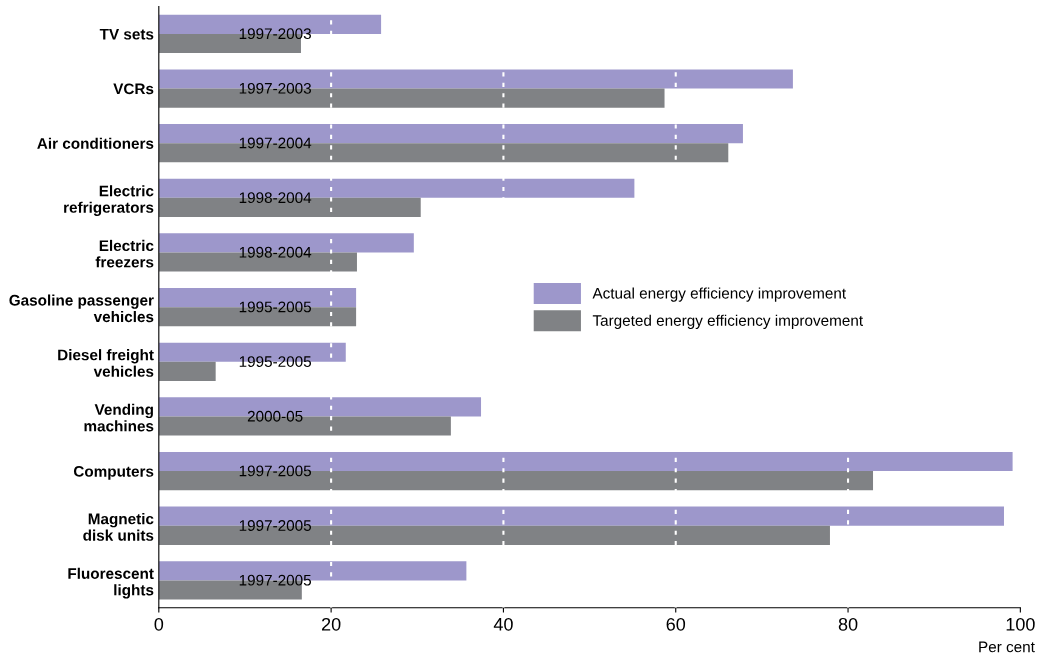 The height and width of the screenshot is (657, 1038). What do you see at coordinates (81, 308) in the screenshot?
I see `y-tick-label: Gasoline passenger vehicles` at bounding box center [81, 308].